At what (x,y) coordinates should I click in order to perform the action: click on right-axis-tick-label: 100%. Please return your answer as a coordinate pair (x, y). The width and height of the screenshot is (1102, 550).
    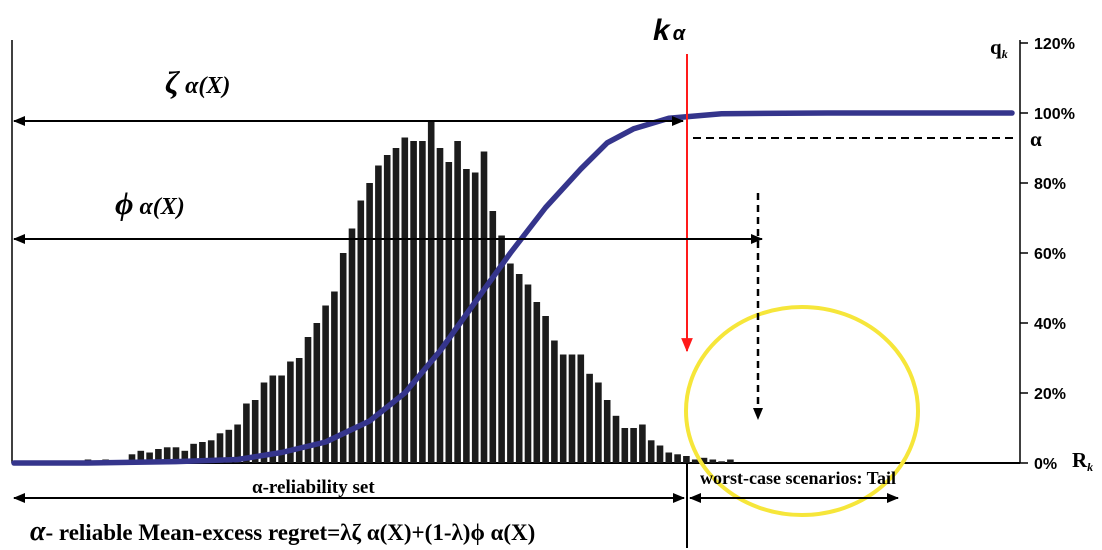
    Looking at the image, I should click on (1054, 114).